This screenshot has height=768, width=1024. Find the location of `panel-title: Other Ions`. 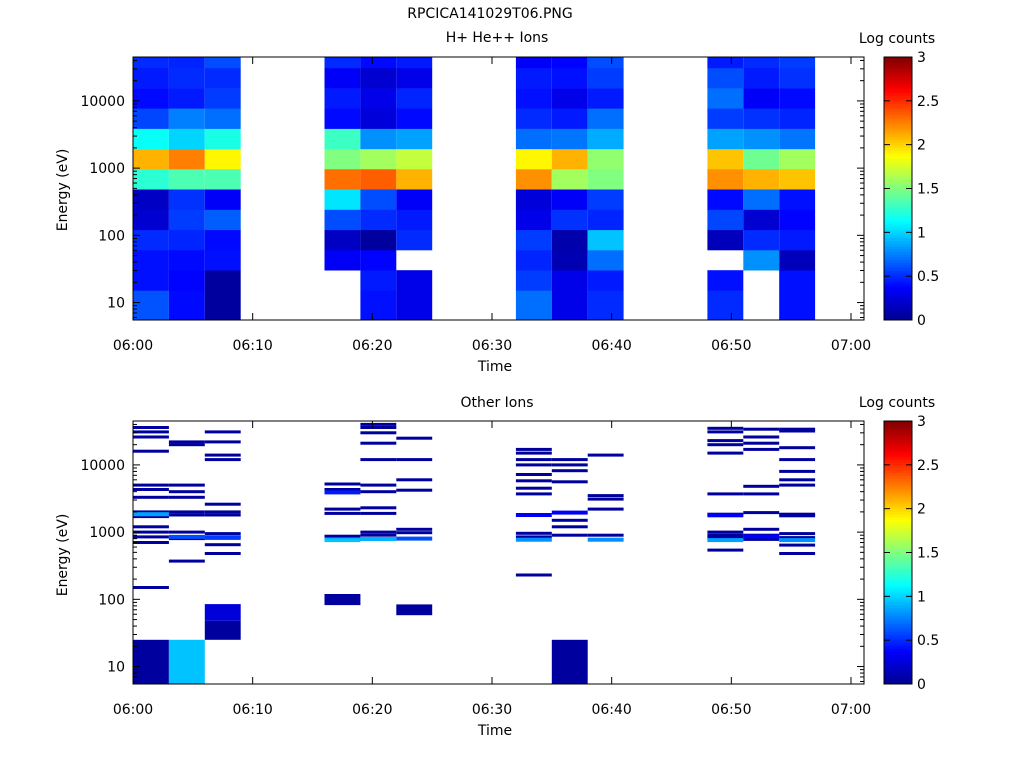

panel-title: Other Ions is located at coordinates (496, 403).